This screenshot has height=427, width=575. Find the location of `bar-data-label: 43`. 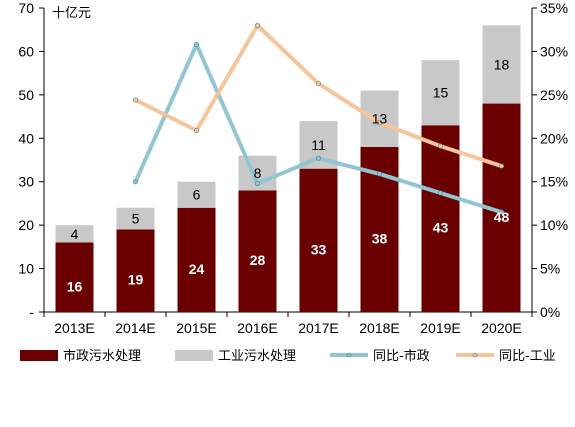

bar-data-label: 43 is located at coordinates (441, 228).